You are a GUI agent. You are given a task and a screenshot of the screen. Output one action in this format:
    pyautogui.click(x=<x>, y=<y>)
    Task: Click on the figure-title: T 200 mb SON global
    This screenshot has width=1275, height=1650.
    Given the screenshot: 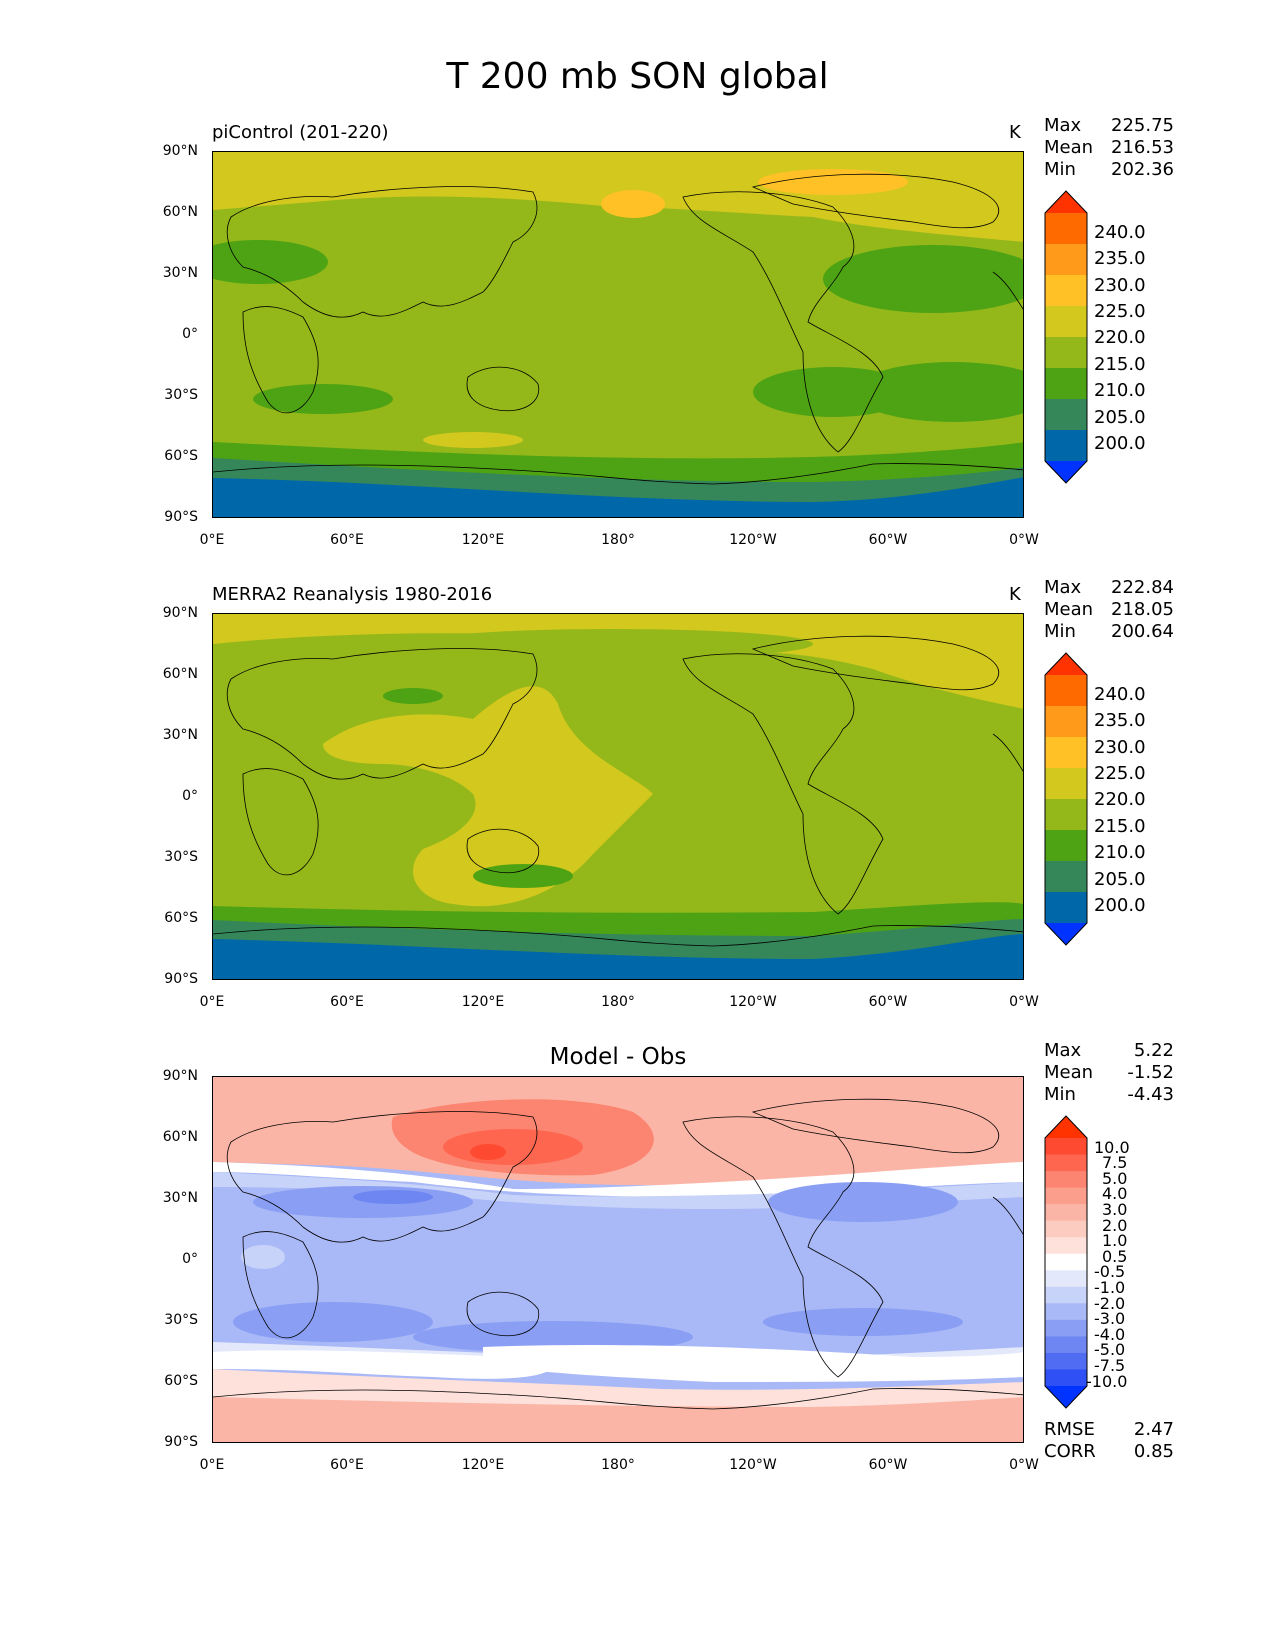 What is the action you would take?
    pyautogui.click(x=637, y=76)
    